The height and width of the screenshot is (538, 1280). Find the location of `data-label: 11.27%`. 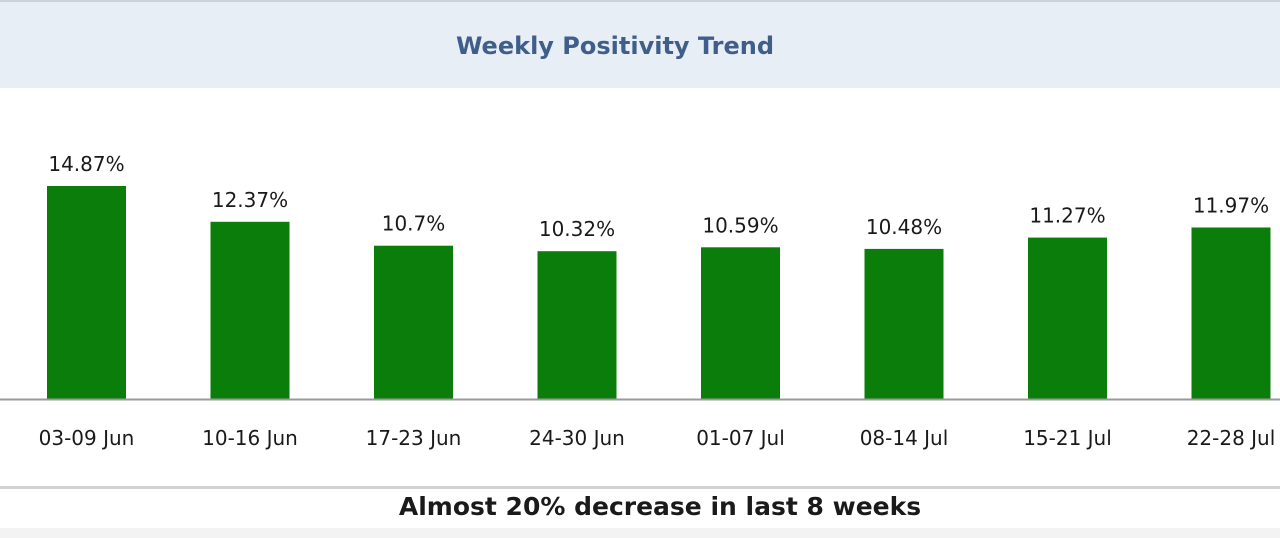

data-label: 11.27% is located at coordinates (1067, 216).